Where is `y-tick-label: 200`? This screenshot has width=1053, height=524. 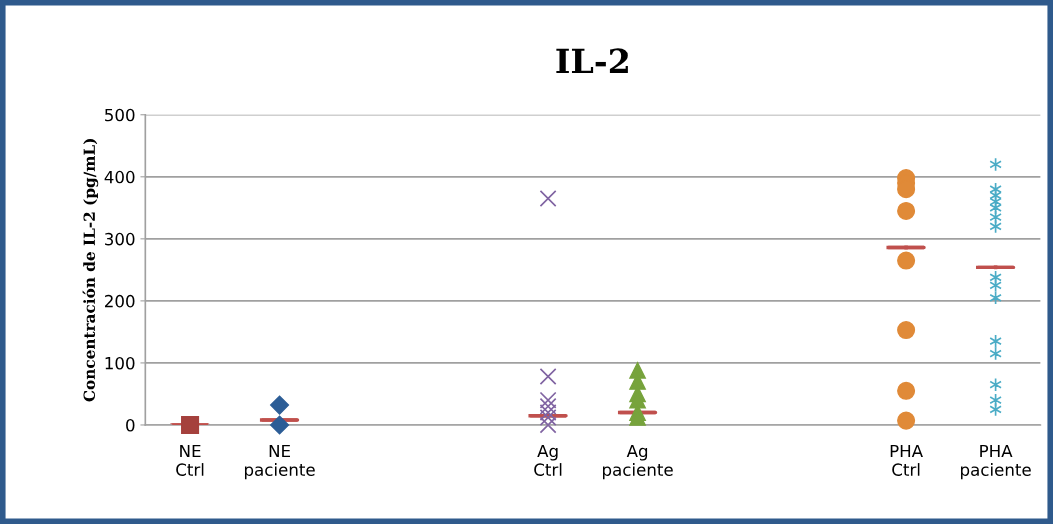
y-tick-label: 200 is located at coordinates (120, 301).